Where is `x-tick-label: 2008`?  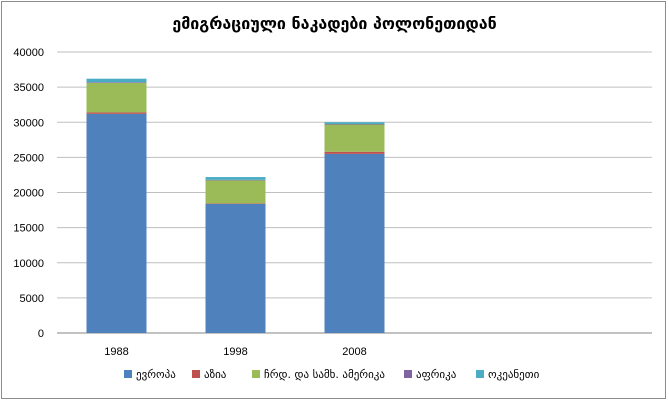
x-tick-label: 2008 is located at coordinates (354, 352).